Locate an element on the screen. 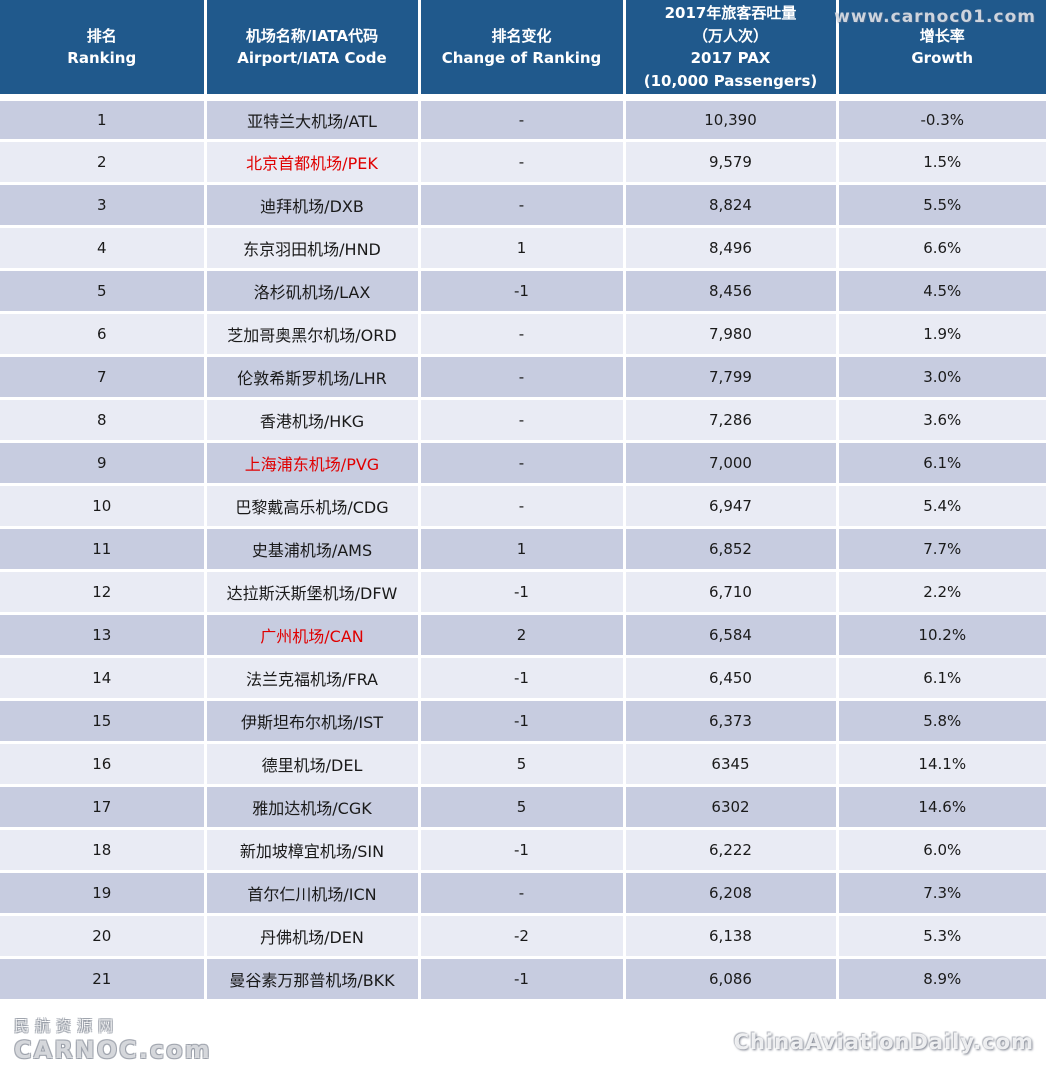 Image resolution: width=1046 pixels, height=1070 pixels. cell-pax: 6345 is located at coordinates (731, 764).